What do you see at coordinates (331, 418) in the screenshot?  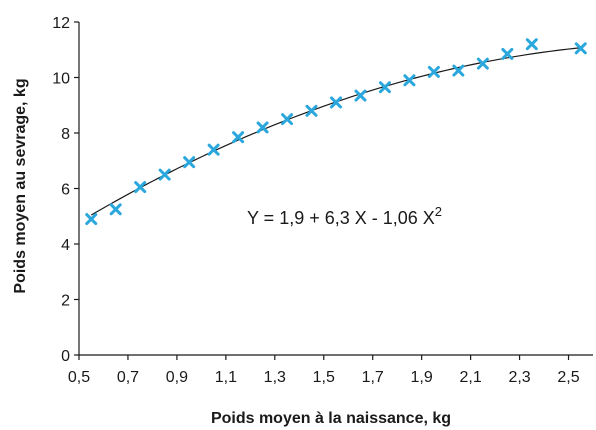 I see `x-axis-title: Poids moyen à la naissance, kg` at bounding box center [331, 418].